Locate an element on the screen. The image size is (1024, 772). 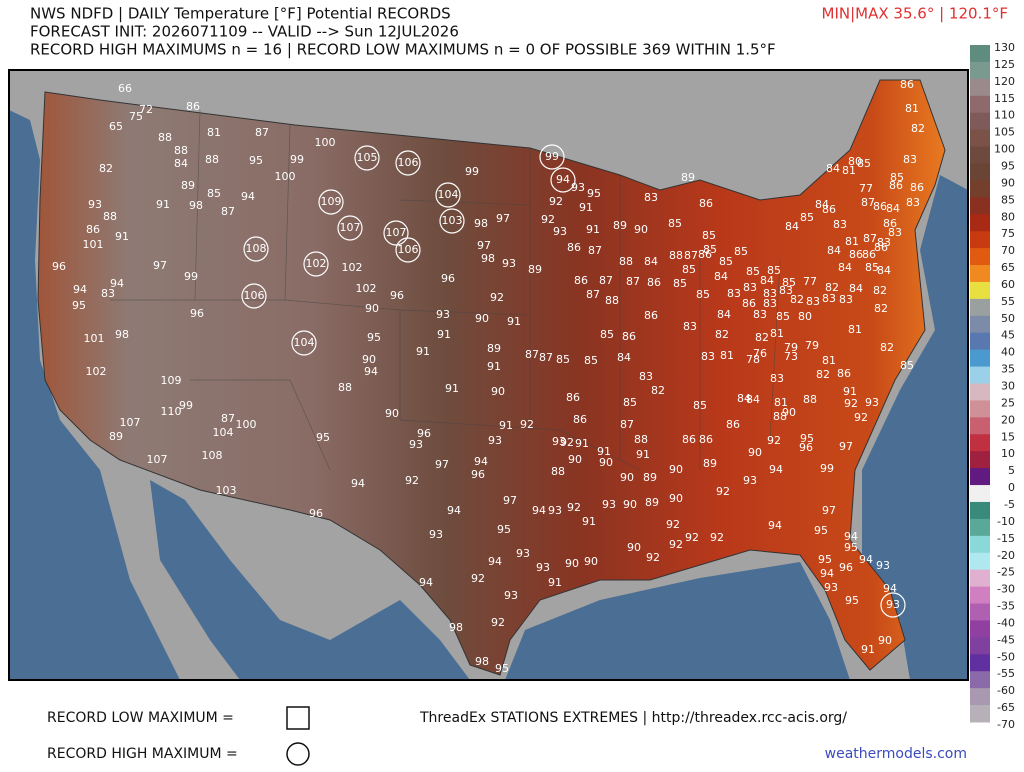
colorbar-tick-label: 55 is located at coordinates (1008, 301).